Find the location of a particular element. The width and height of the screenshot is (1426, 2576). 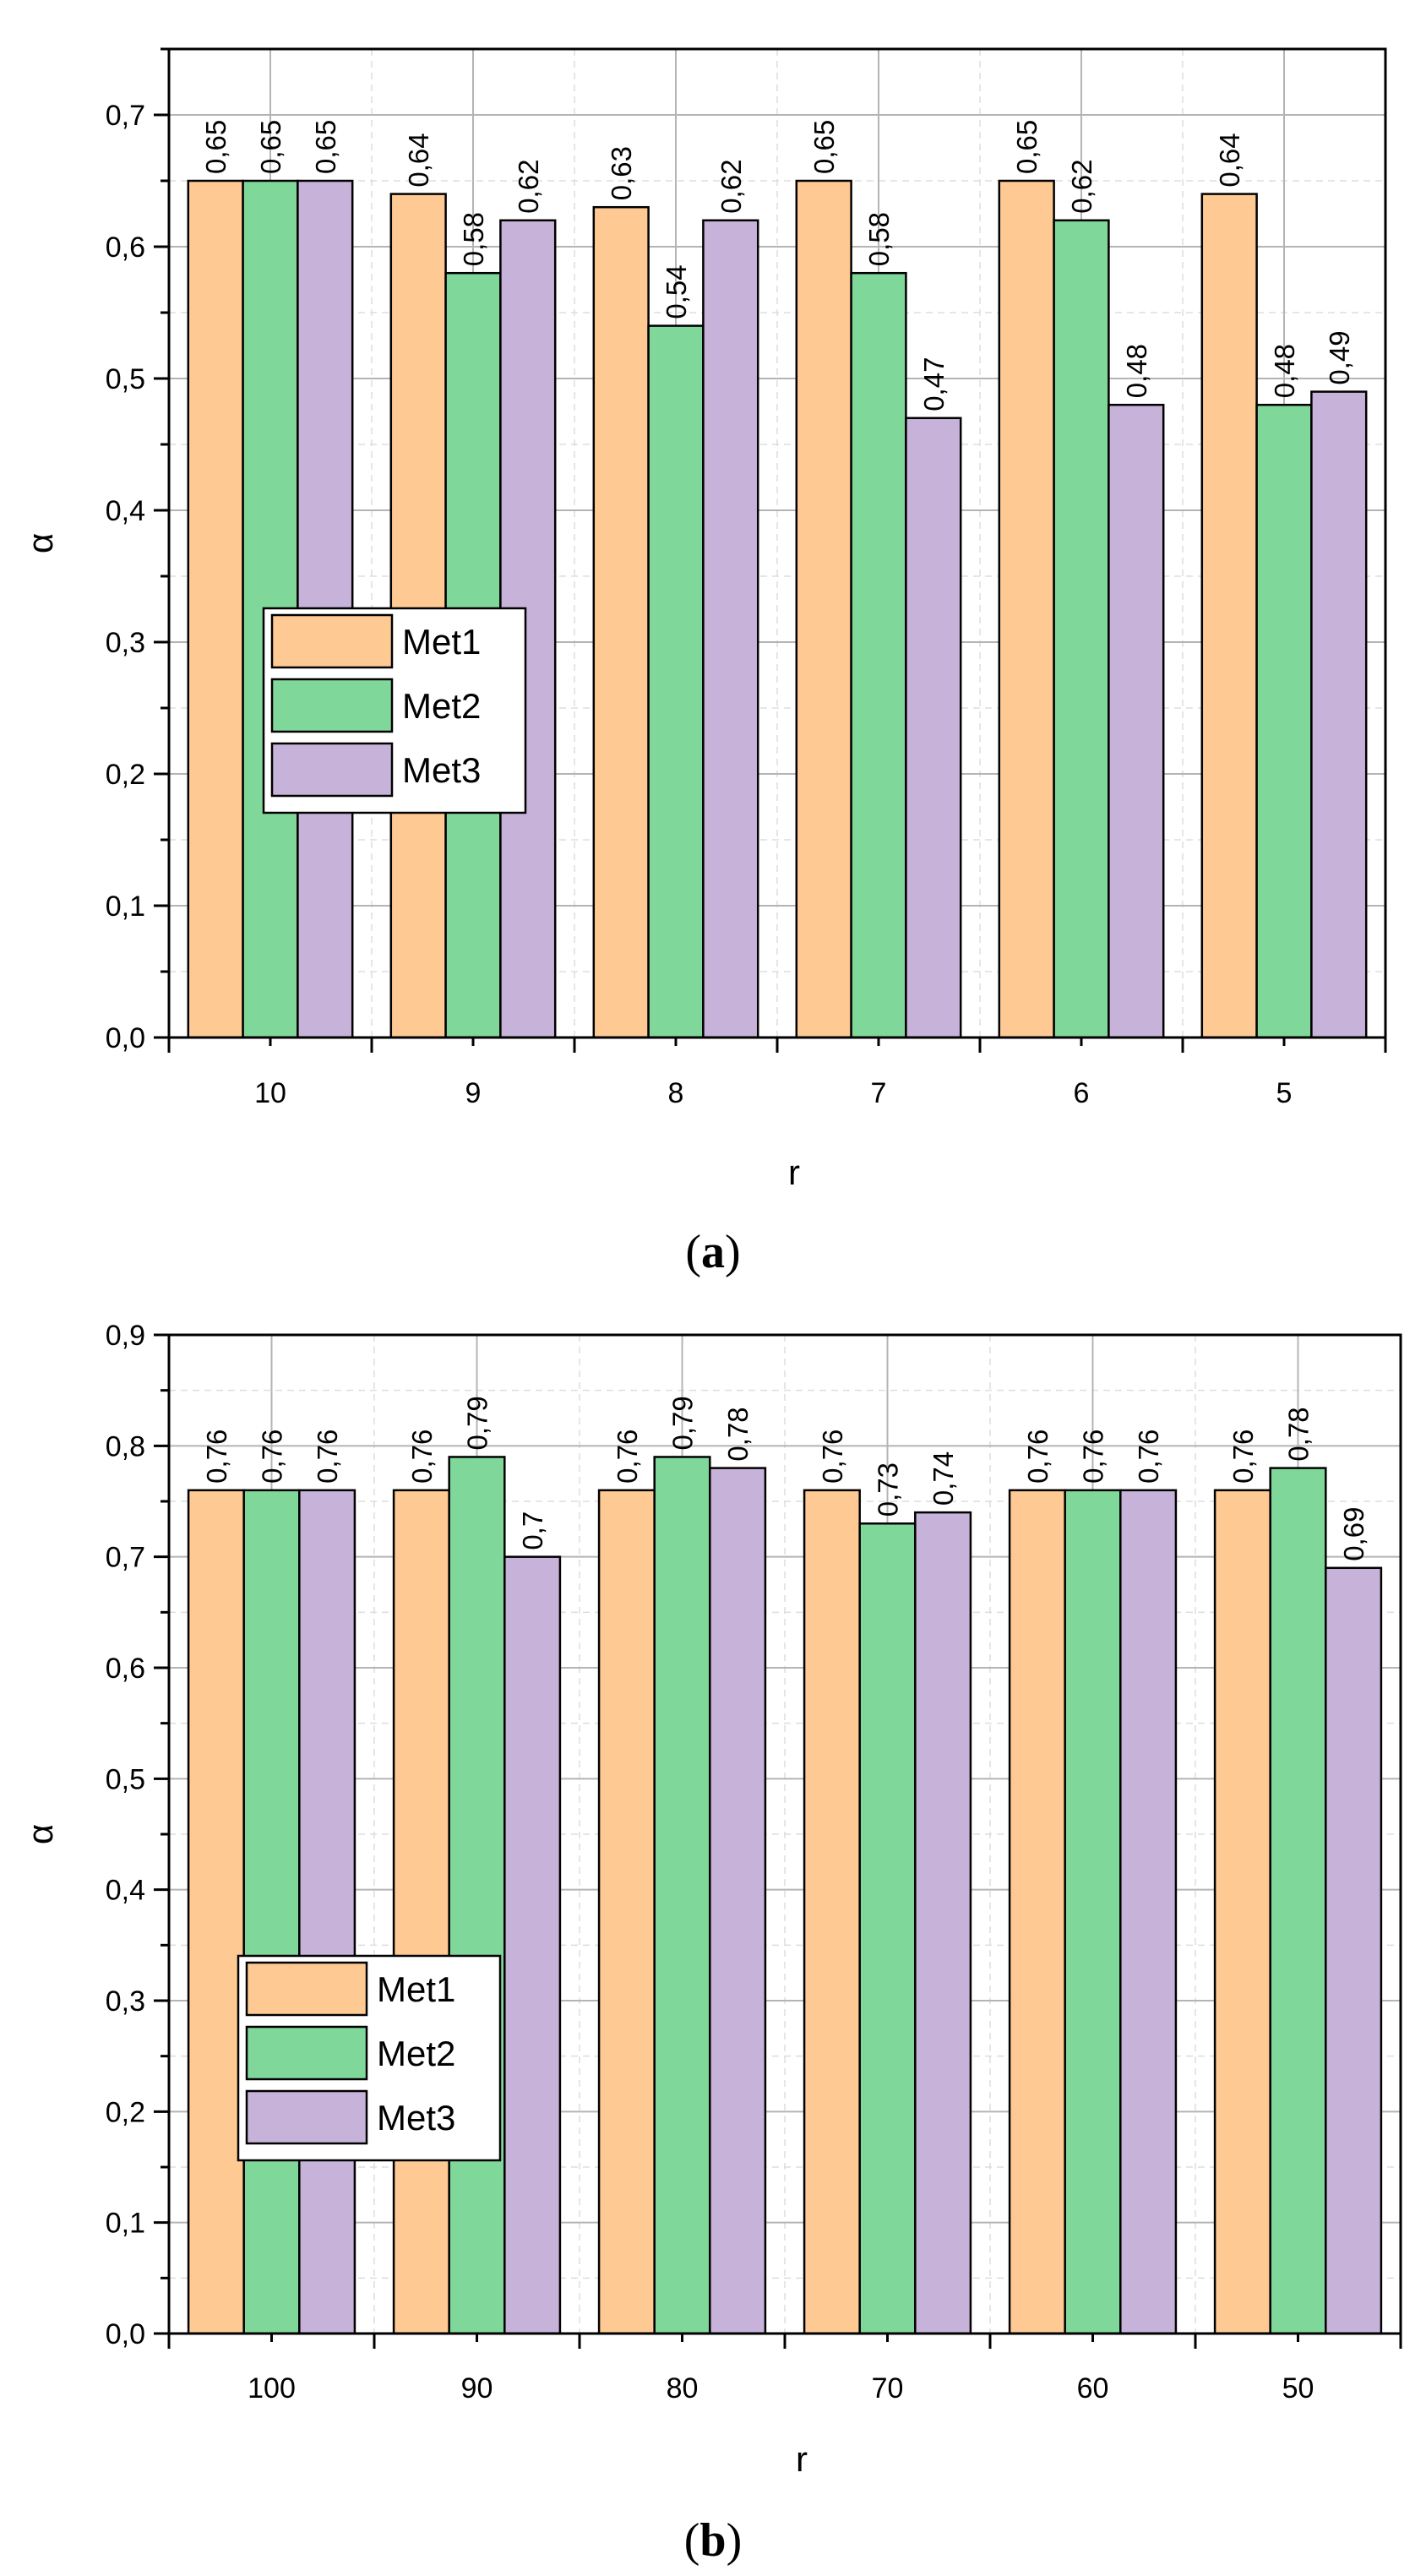

panel-label: (a) is located at coordinates (713, 1252).